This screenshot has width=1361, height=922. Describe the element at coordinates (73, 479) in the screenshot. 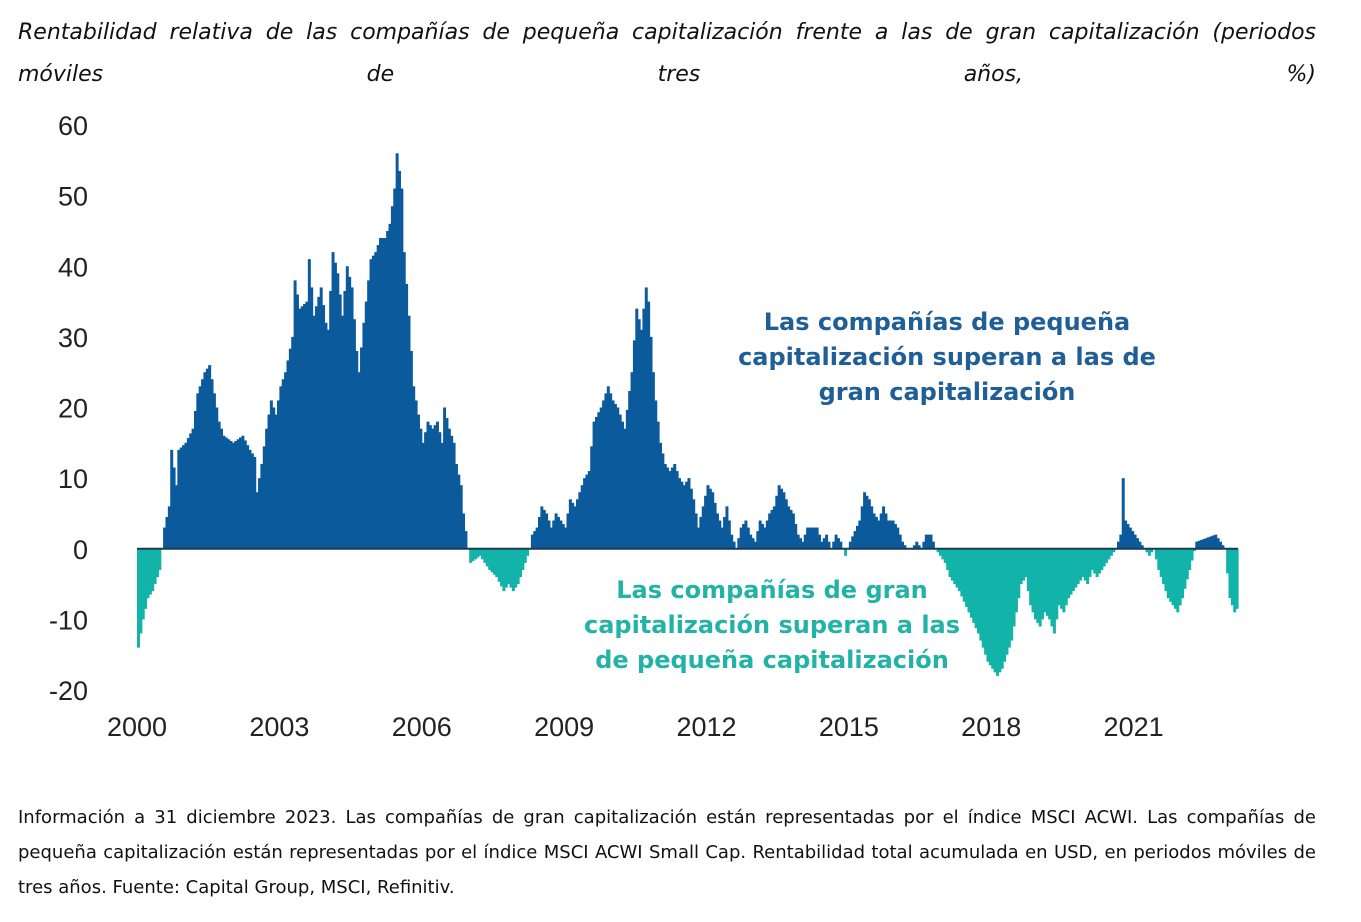

I see `y-tick-label: 10` at that location.